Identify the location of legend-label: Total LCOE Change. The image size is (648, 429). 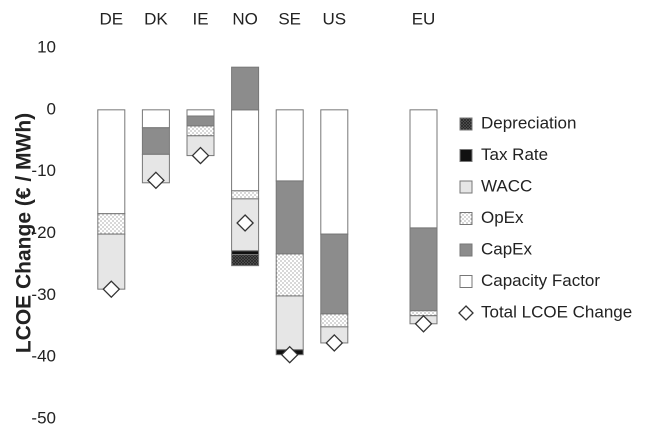
(556, 311).